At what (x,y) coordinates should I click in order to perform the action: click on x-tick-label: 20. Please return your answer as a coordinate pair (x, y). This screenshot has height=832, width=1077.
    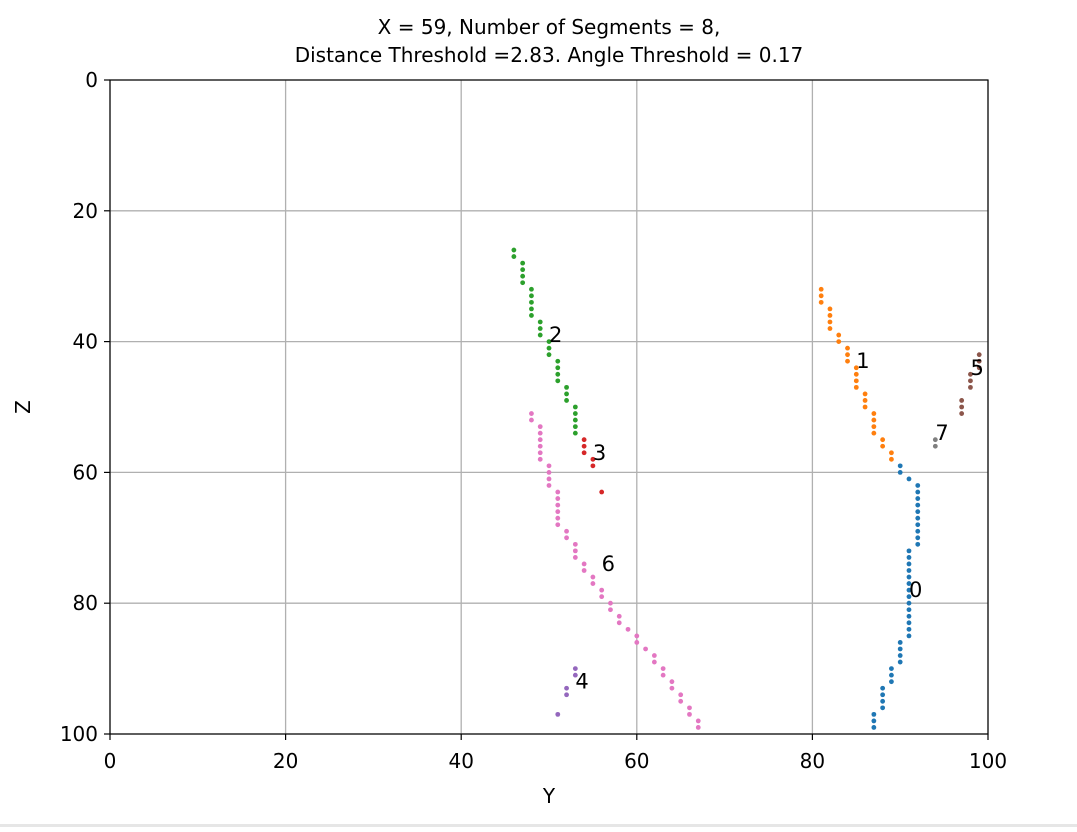
    Looking at the image, I should click on (285, 761).